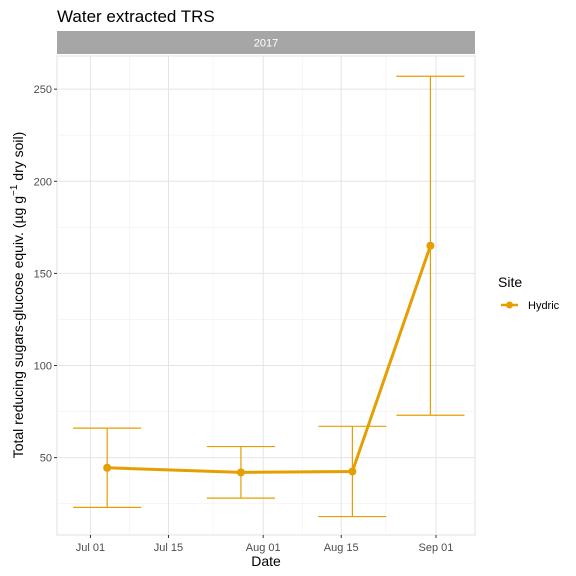 This screenshot has width=576, height=576. Describe the element at coordinates (14, 190) in the screenshot. I see `y-axis-title-superscript: −1` at that location.